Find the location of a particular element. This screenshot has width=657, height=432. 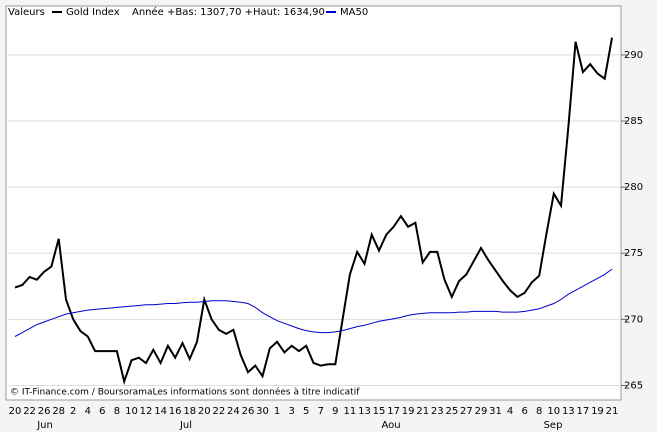

x-tick-label: 9 is located at coordinates (335, 411).